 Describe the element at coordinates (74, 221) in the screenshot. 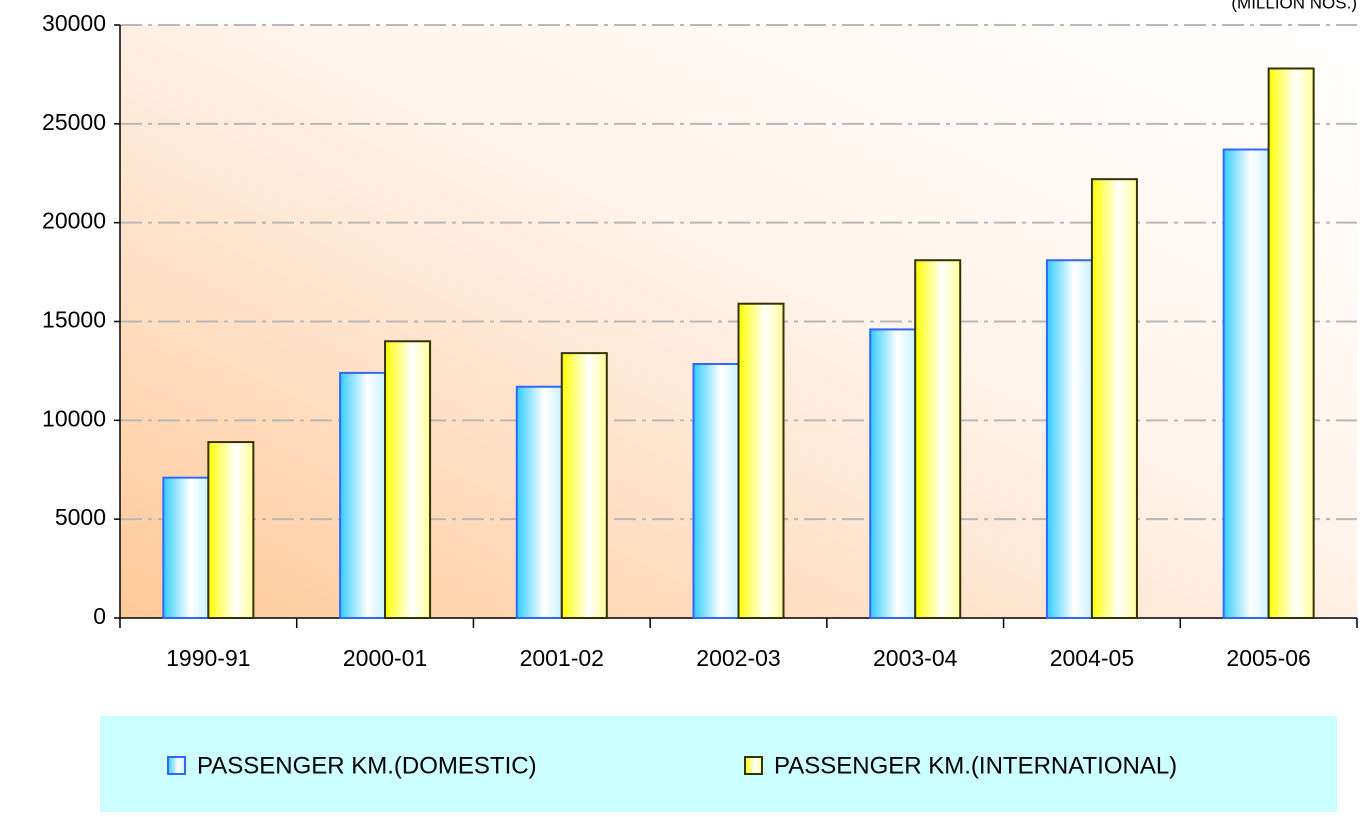

I see `y-tick-label: 20000` at that location.